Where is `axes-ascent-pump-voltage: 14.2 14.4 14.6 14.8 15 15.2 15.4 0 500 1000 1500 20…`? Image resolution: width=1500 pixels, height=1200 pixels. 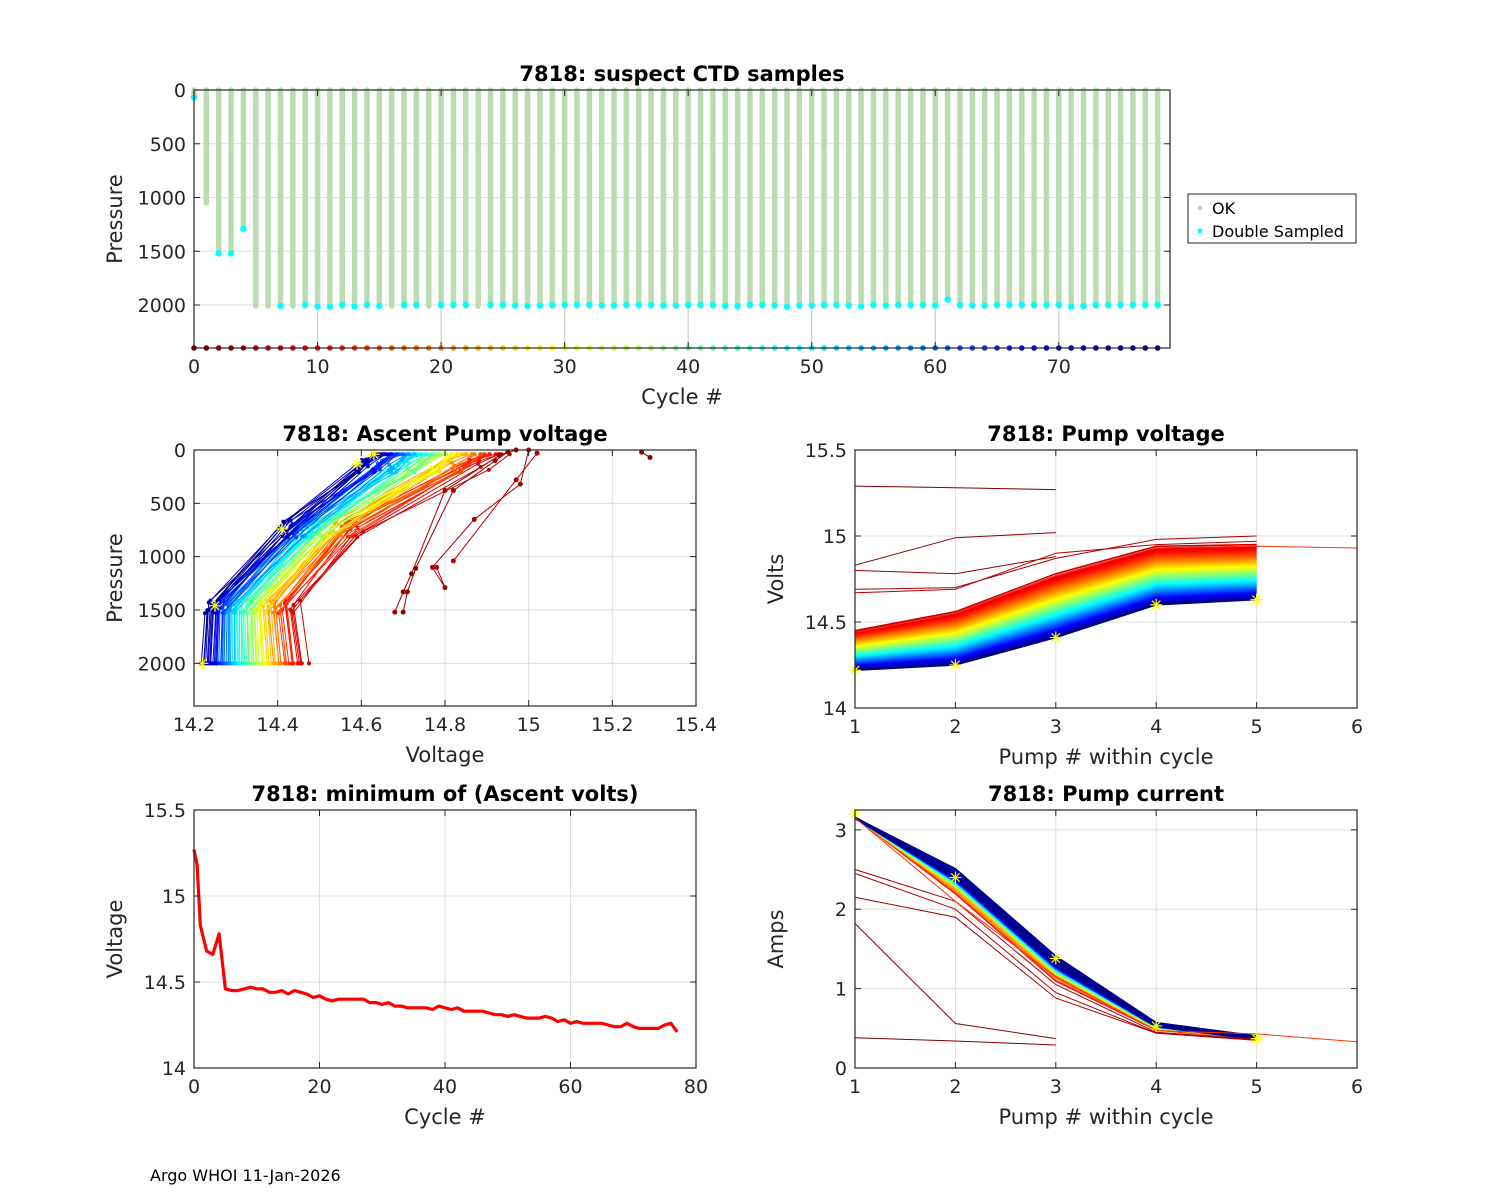 axes-ascent-pump-voltage: 14.2 14.4 14.6 14.8 15 15.2 15.4 0 500 1000 1500 20… is located at coordinates (410, 594).